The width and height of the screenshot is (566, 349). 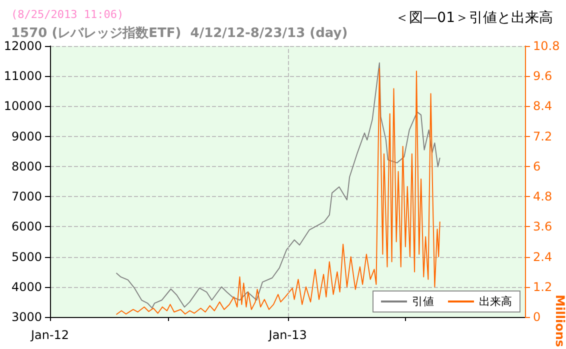 I want to click on y2-tick-label: 6, so click(x=537, y=166).